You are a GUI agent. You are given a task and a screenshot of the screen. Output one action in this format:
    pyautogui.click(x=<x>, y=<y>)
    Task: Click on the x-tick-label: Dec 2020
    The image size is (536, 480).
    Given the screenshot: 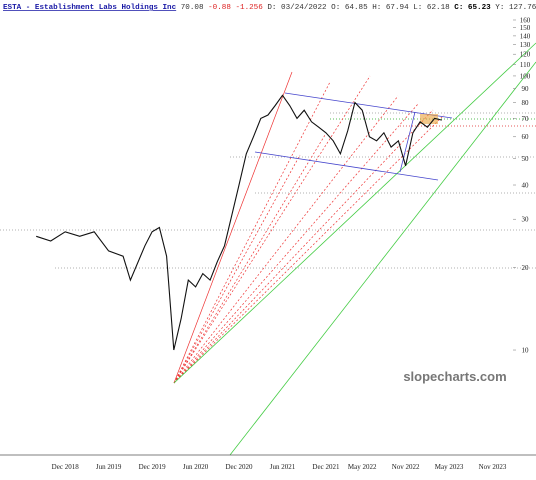 What is the action you would take?
    pyautogui.click(x=240, y=467)
    